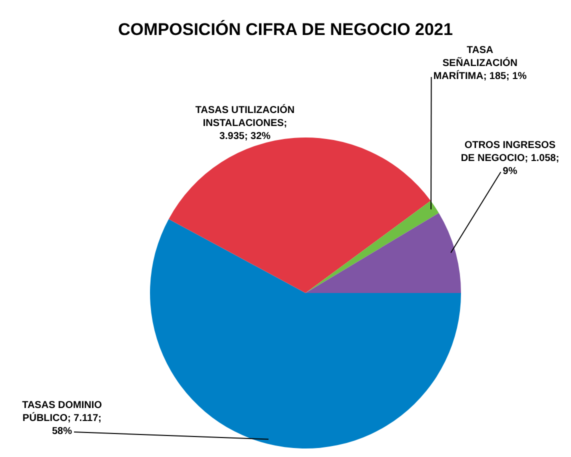 Image resolution: width=571 pixels, height=457 pixels. Describe the element at coordinates (510, 158) in the screenshot. I see `slice-label: OTROS INGRESOS DE NEGOCIO; 1.058; 9%` at that location.